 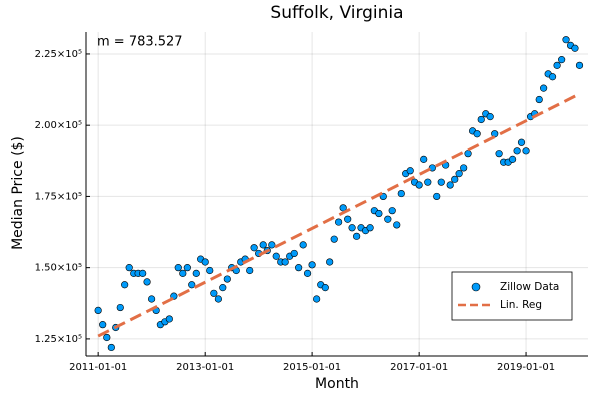 What do you see at coordinates (337, 384) in the screenshot?
I see `x-axis-label: Month` at bounding box center [337, 384].